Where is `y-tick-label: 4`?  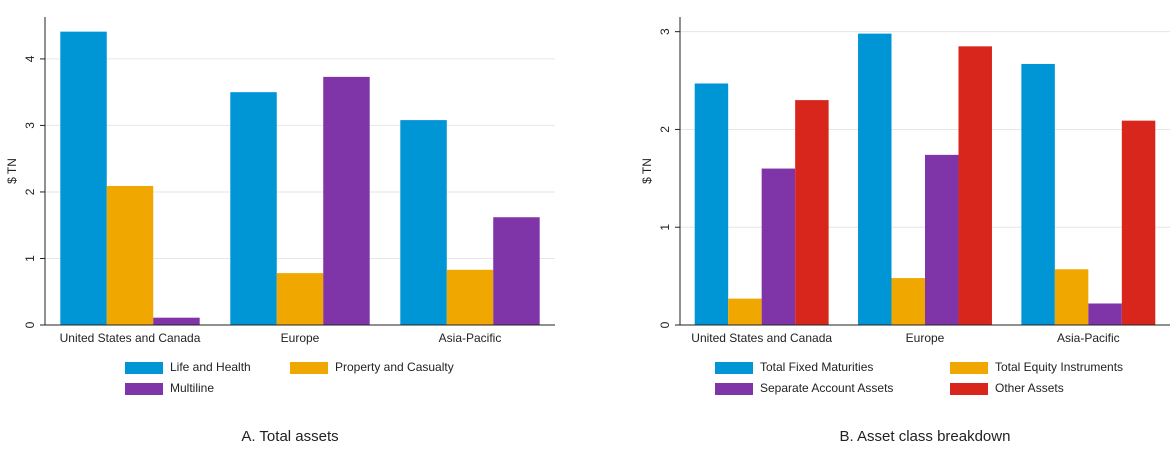
y-tick-label: 4 is located at coordinates (30, 58).